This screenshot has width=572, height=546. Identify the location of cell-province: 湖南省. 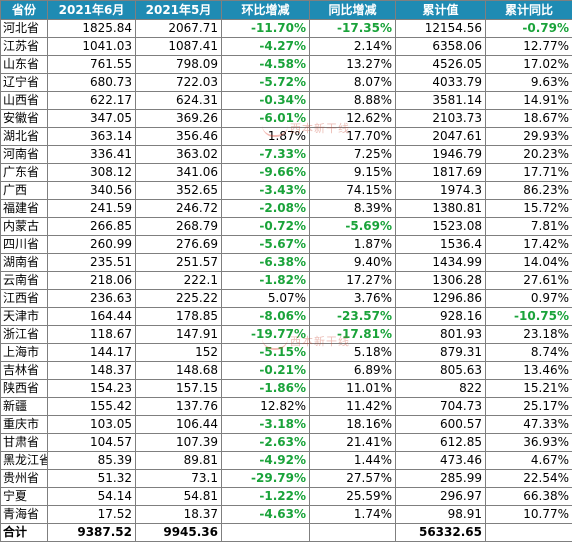
(24, 262).